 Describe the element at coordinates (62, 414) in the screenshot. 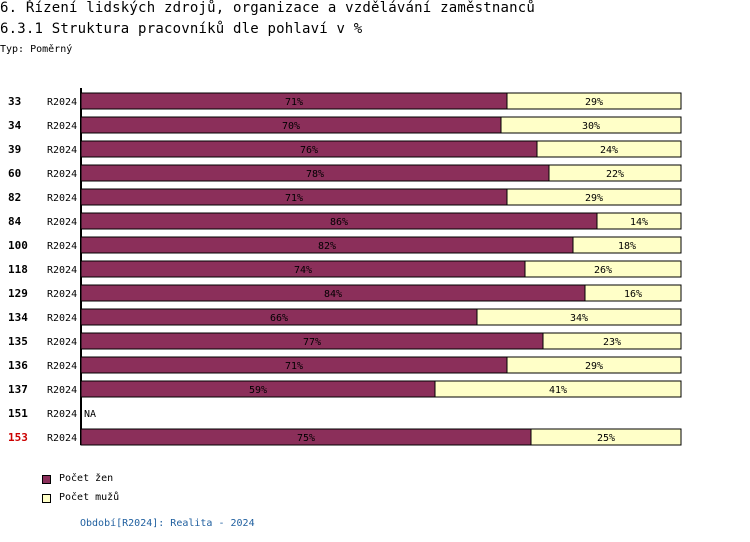

I see `period-label-151: R2024` at that location.